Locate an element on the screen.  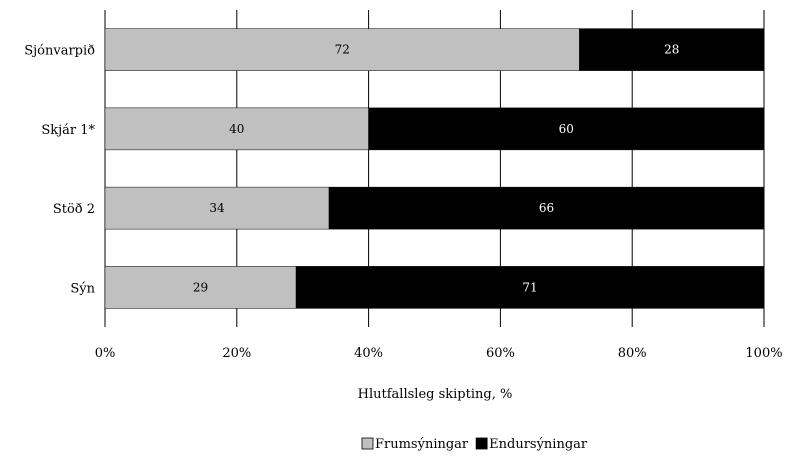
bar-value-label: 28 is located at coordinates (671, 50).